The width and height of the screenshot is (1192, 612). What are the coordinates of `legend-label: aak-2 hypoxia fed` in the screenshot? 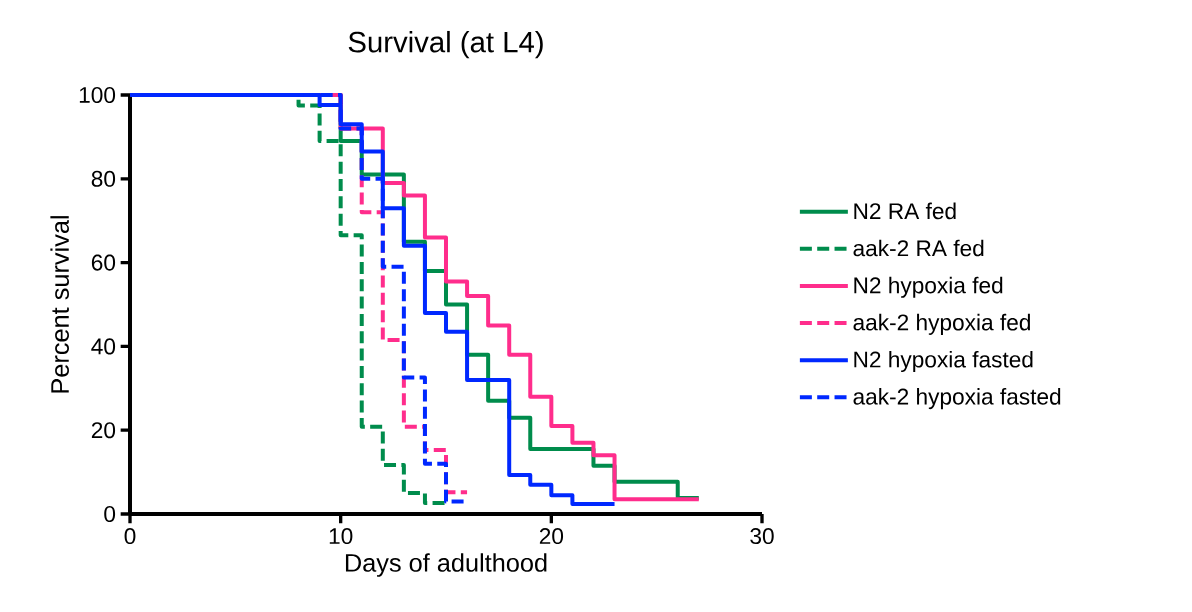 It's located at (941, 324).